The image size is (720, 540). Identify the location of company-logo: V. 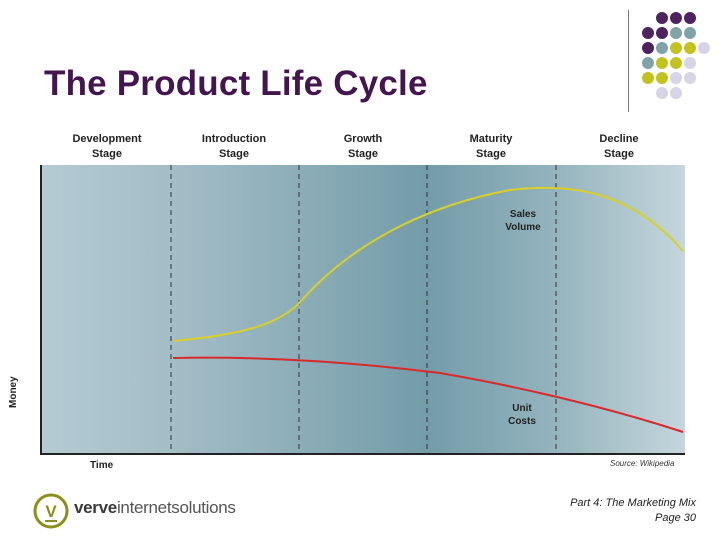
(51, 511).